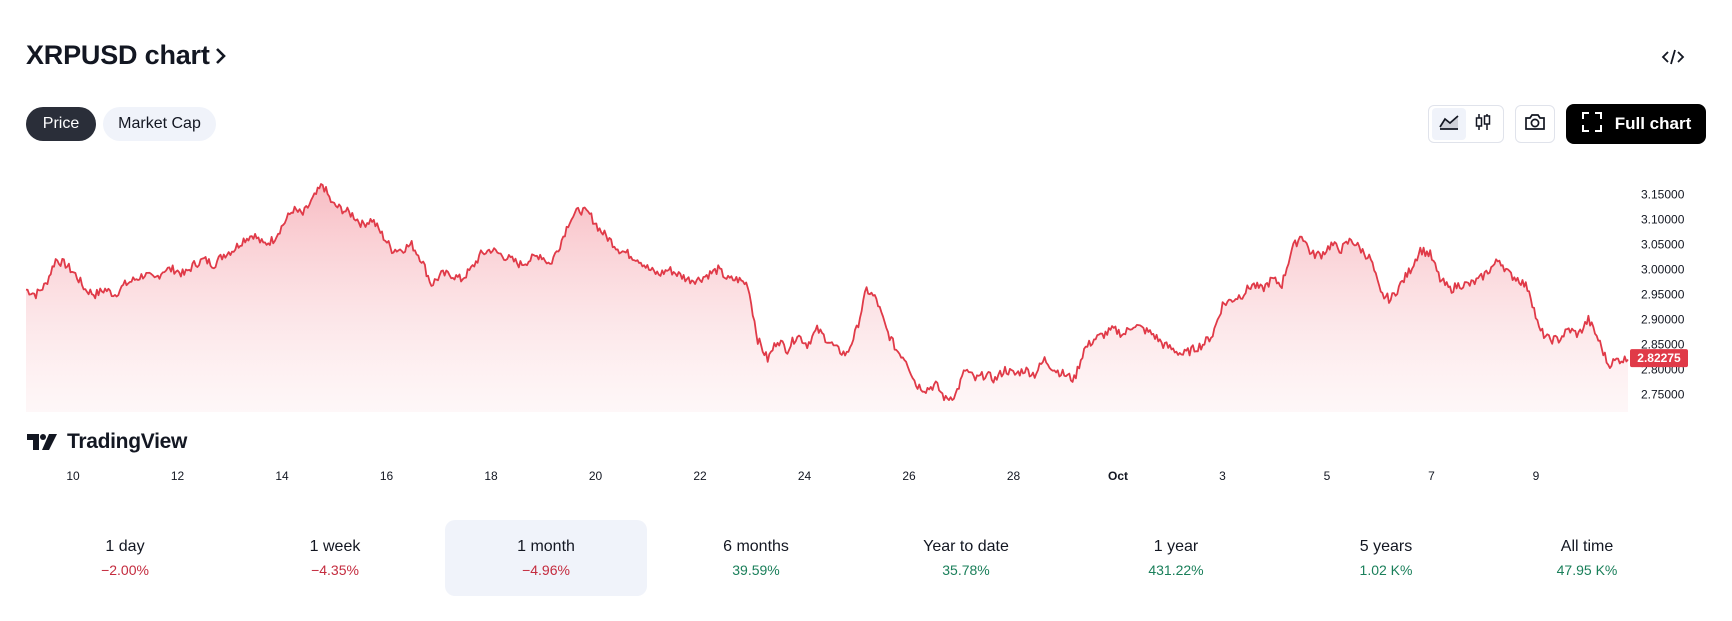 This screenshot has width=1732, height=621. I want to click on full-chart-label: Full chart, so click(1653, 123).